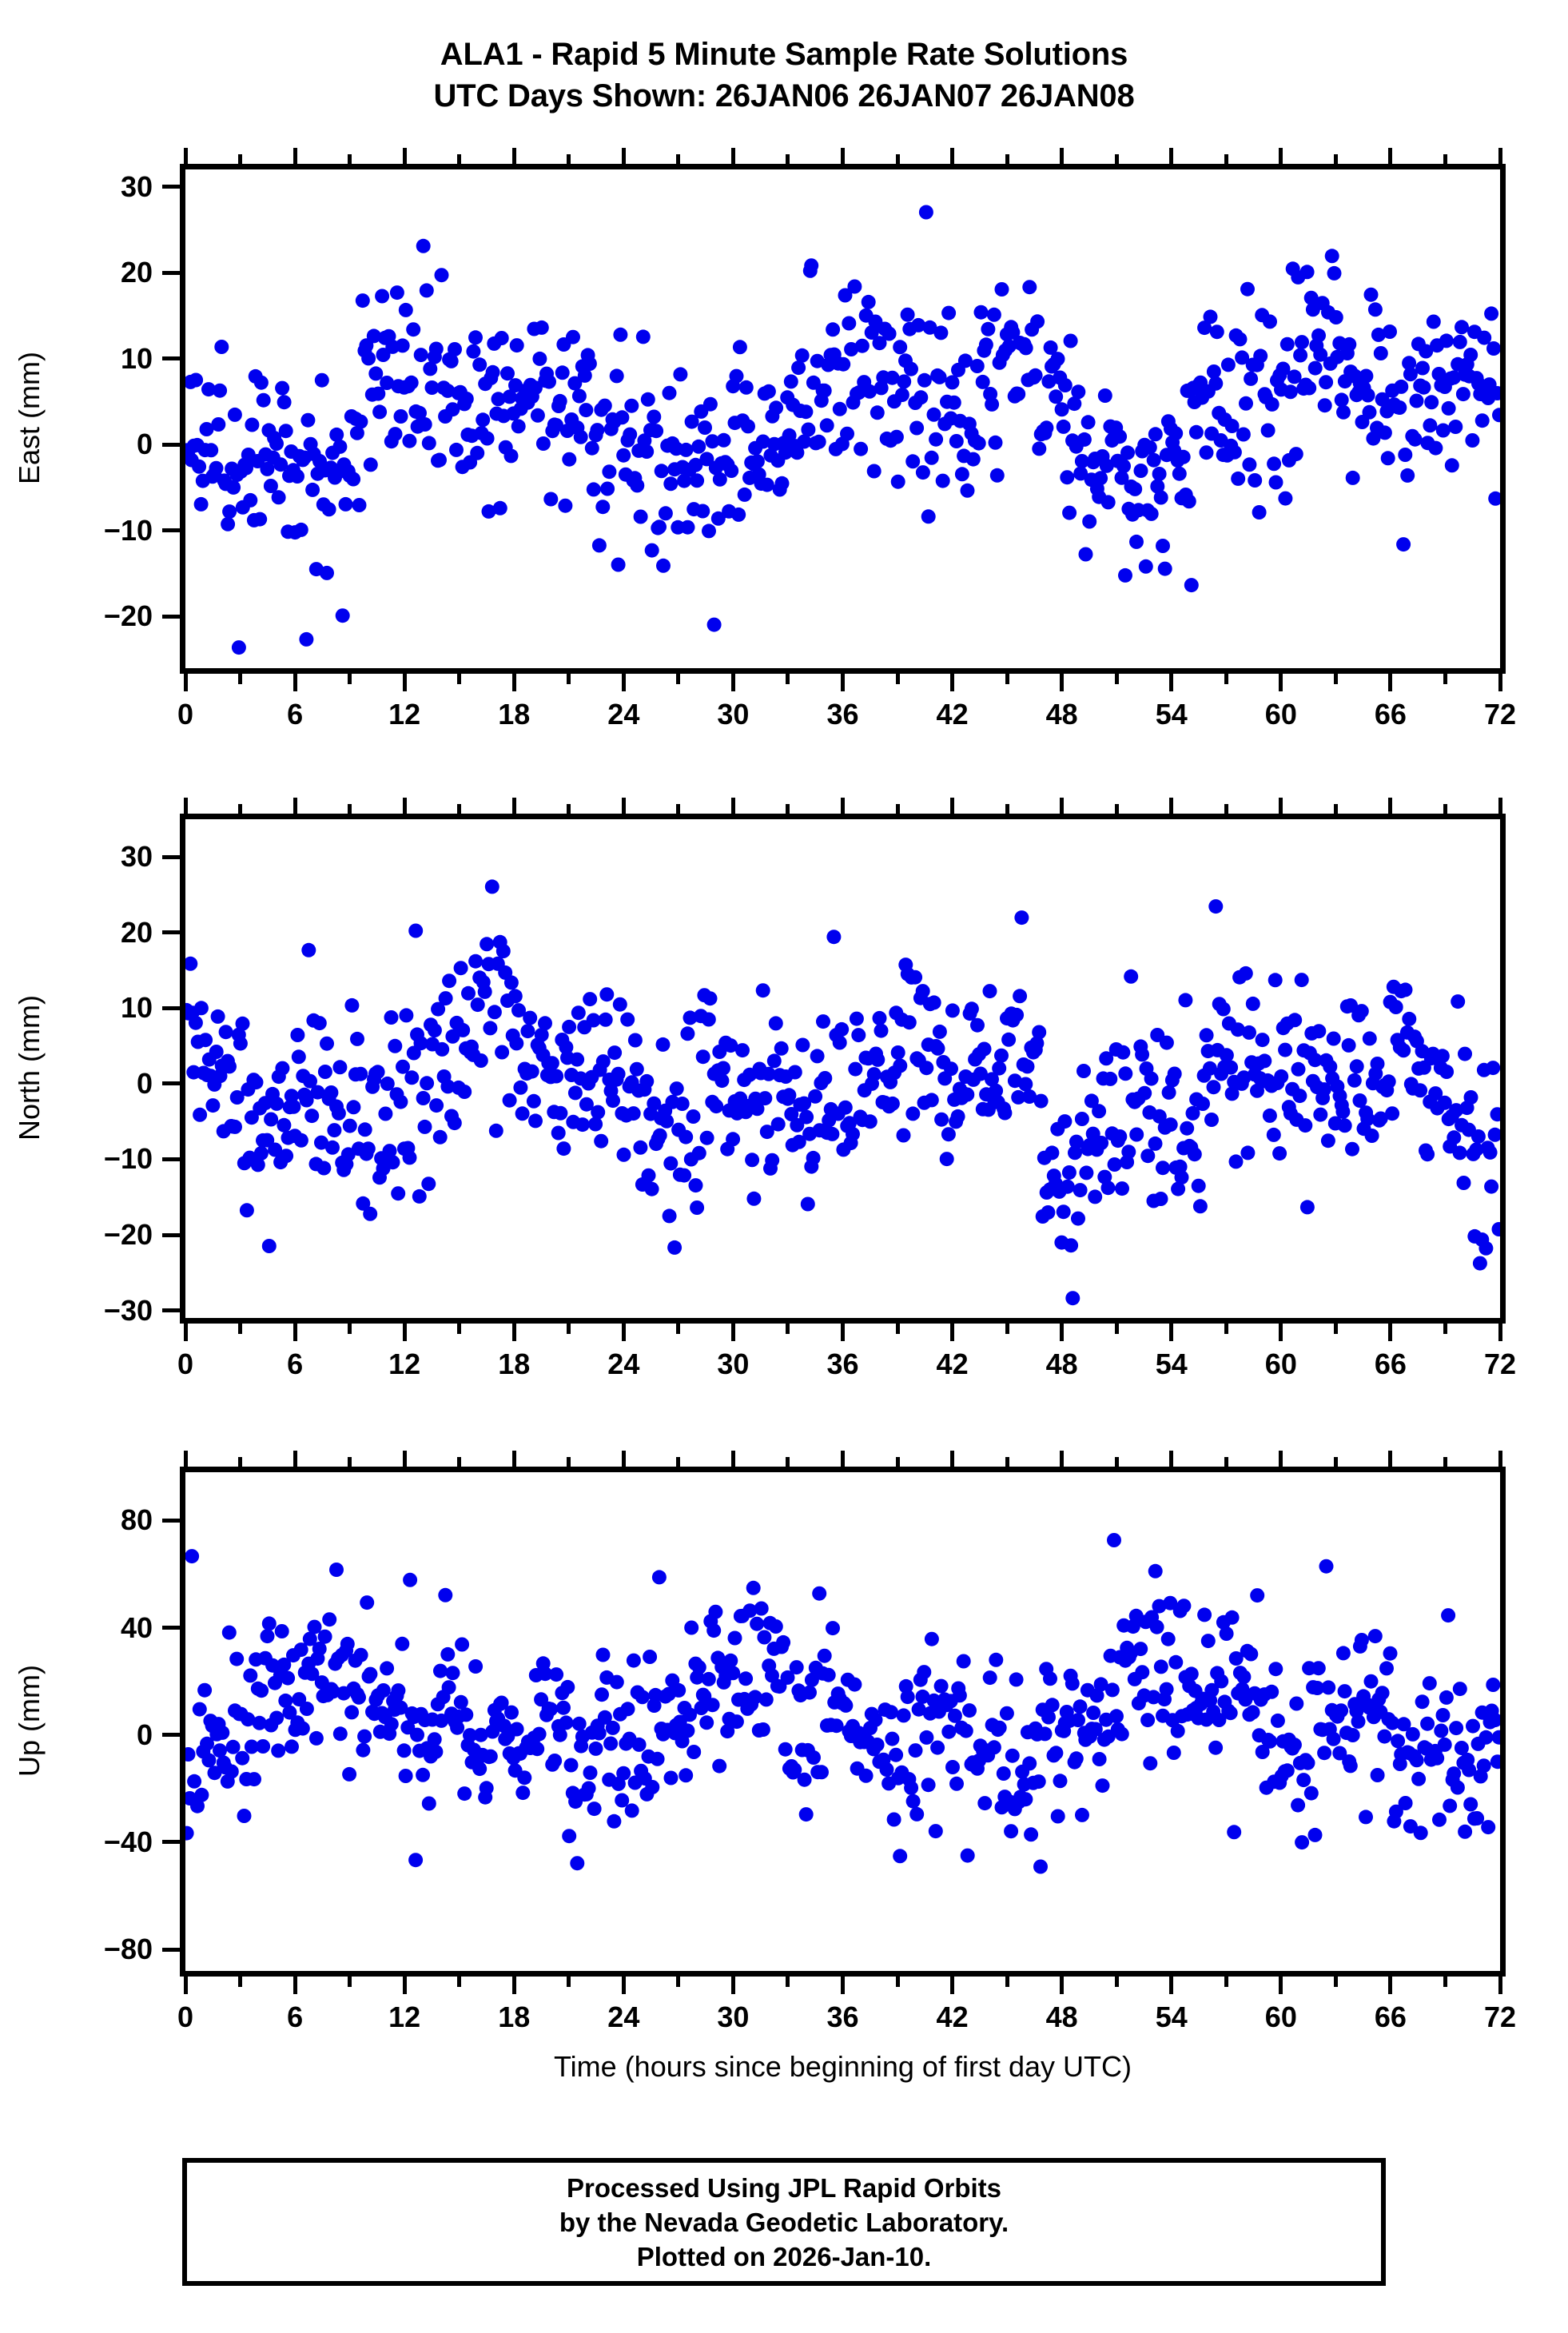  Describe the element at coordinates (171, 530) in the screenshot. I see `y-tick-east--10` at that location.